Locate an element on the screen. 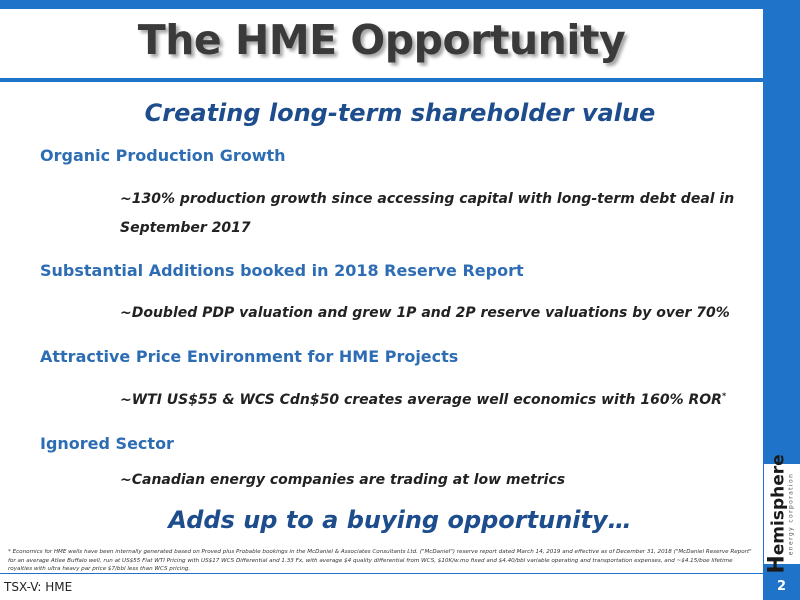 The height and width of the screenshot is (600, 800). slide-subtitle: Creating long-term shareholder value is located at coordinates (400, 113).